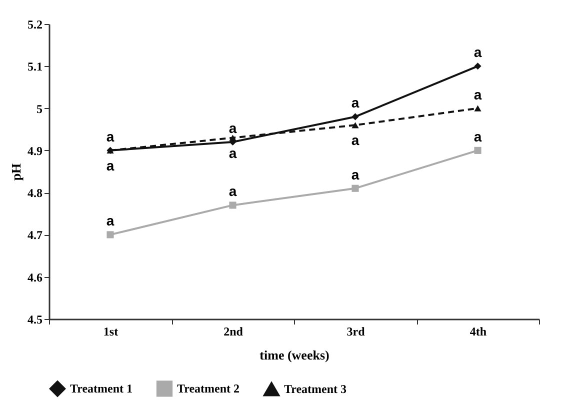  What do you see at coordinates (39, 109) in the screenshot?
I see `y-tick-label: 5` at bounding box center [39, 109].